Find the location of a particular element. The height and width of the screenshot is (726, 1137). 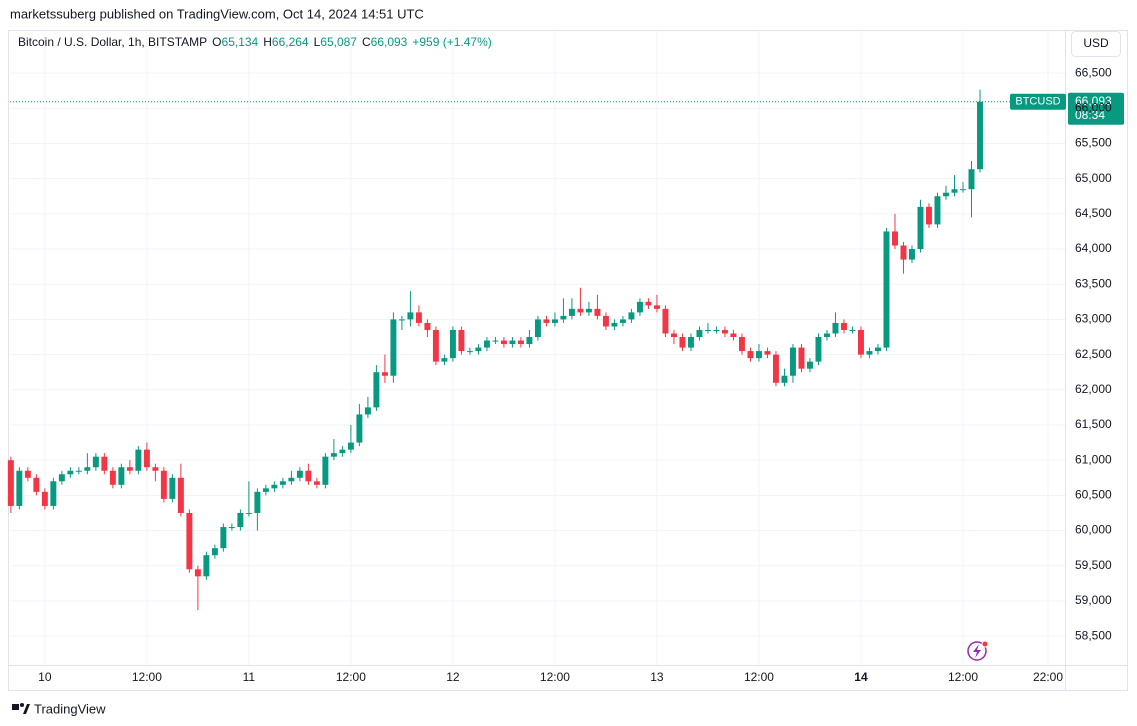

currency-button is located at coordinates (1096, 44).